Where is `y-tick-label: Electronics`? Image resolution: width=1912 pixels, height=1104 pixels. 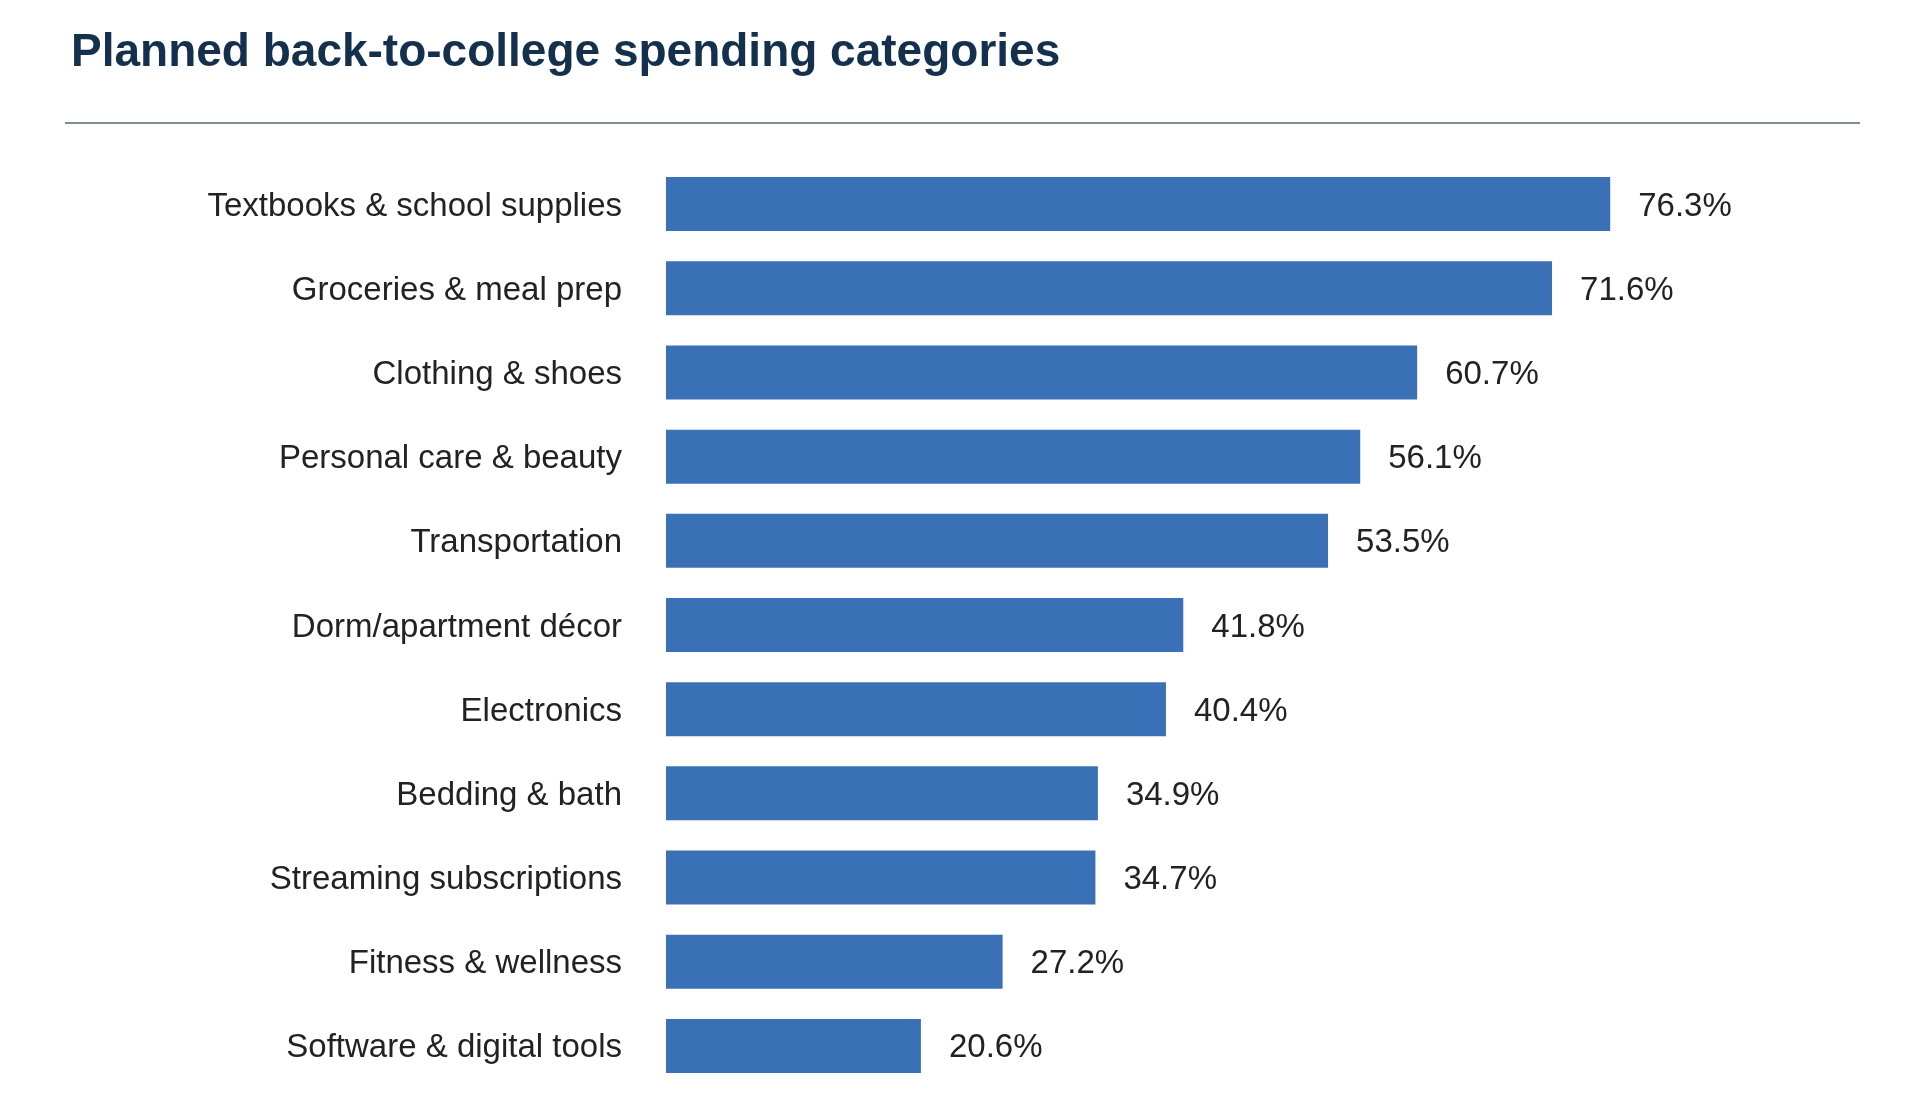
y-tick-label: Electronics is located at coordinates (541, 709).